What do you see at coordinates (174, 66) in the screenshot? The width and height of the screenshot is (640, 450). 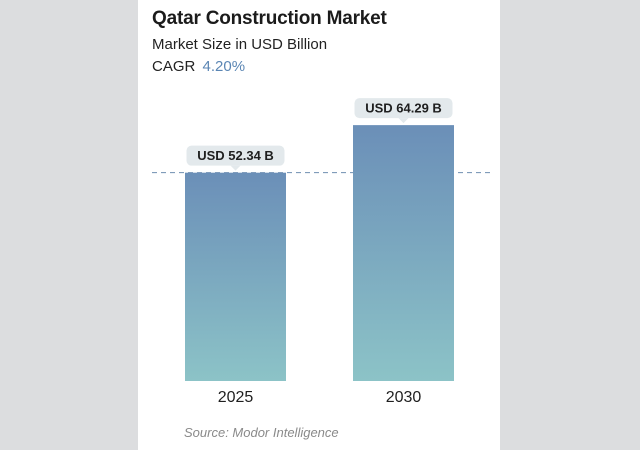 I see `cagr-label: CAGR` at bounding box center [174, 66].